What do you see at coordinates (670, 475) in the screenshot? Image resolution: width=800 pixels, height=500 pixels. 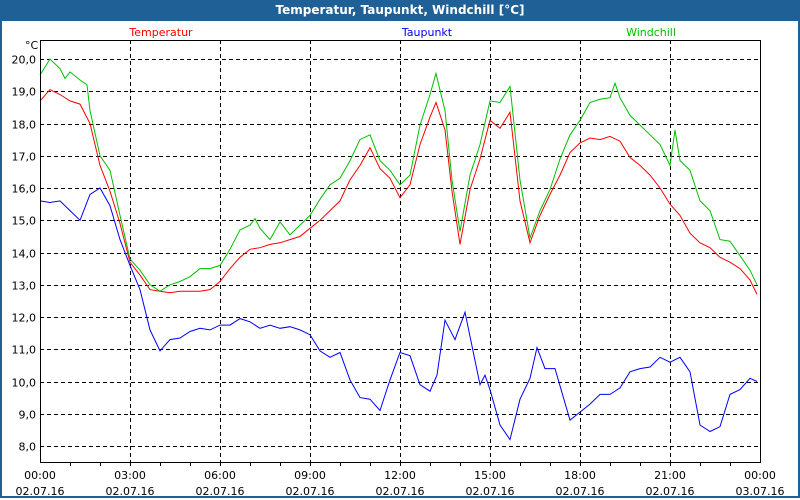 I see `x-tick-time: 21:00` at bounding box center [670, 475].